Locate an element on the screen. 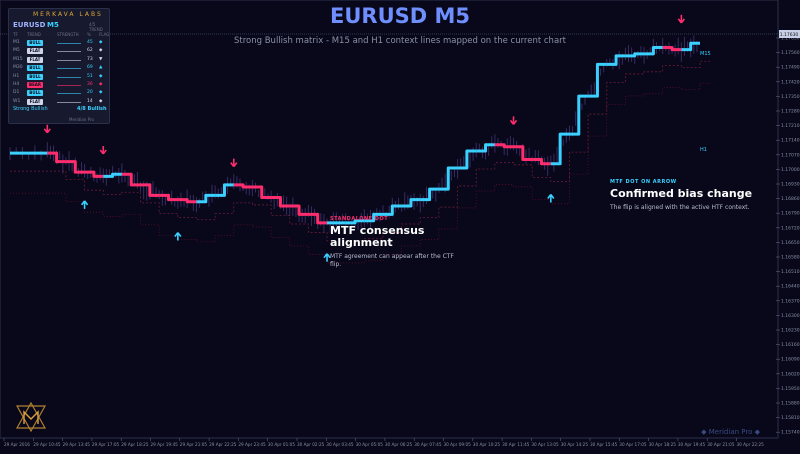  brand-label: MERKAVA LABS is located at coordinates (68, 14).